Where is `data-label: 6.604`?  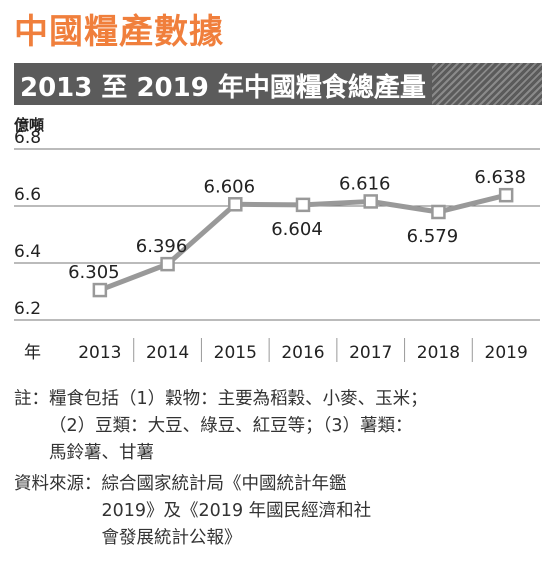 data-label: 6.604 is located at coordinates (297, 229).